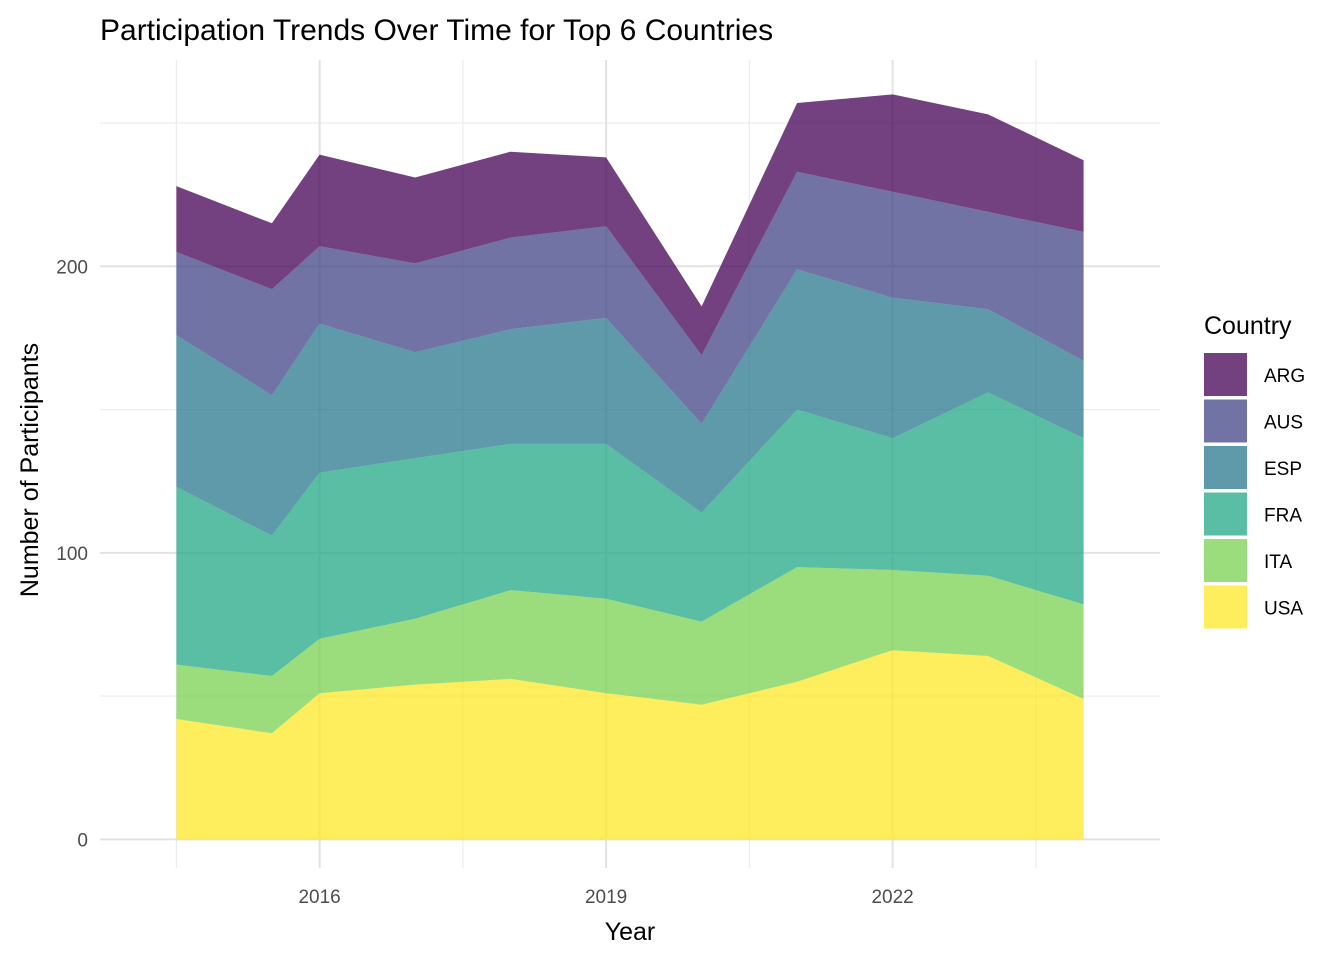 This screenshot has width=1344, height=960. Describe the element at coordinates (1254, 491) in the screenshot. I see `legend-items: ARG AUS ESP FRA ITA USA` at that location.